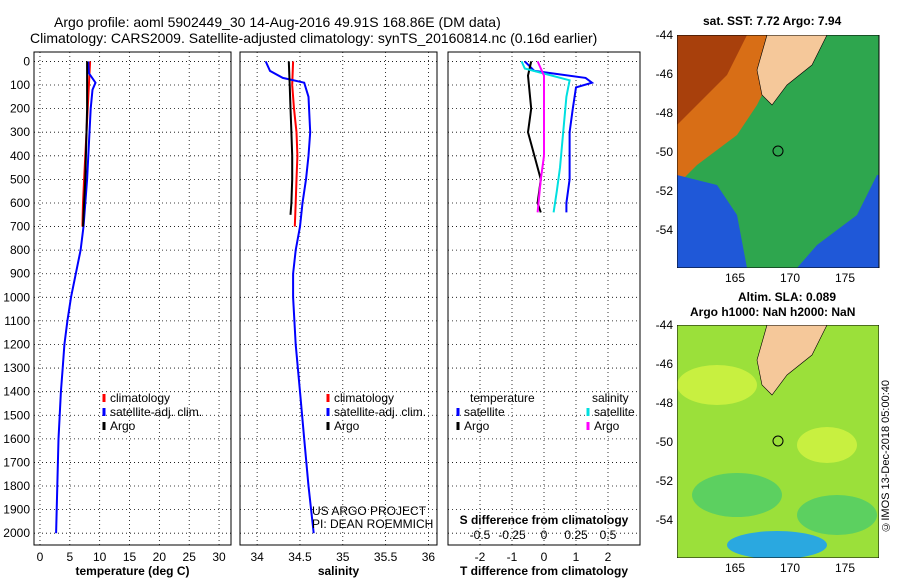 The width and height of the screenshot is (900, 580). Describe the element at coordinates (664, 403) in the screenshot. I see `lat-tick-label: -48` at that location.